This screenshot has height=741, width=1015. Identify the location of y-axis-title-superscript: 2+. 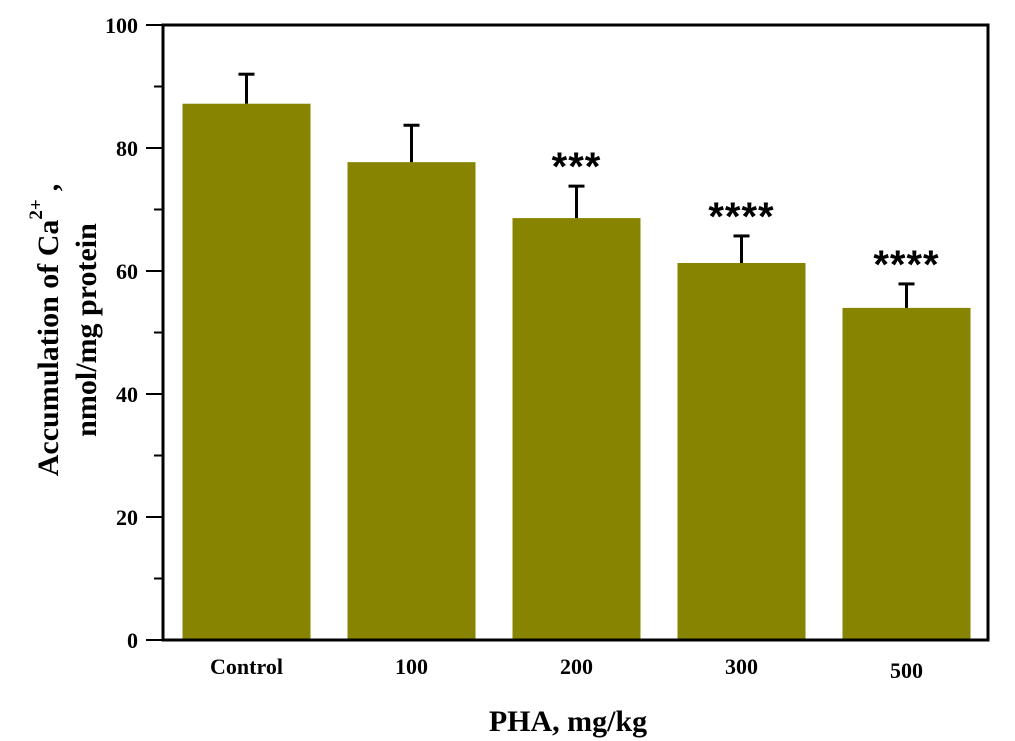
(36, 209).